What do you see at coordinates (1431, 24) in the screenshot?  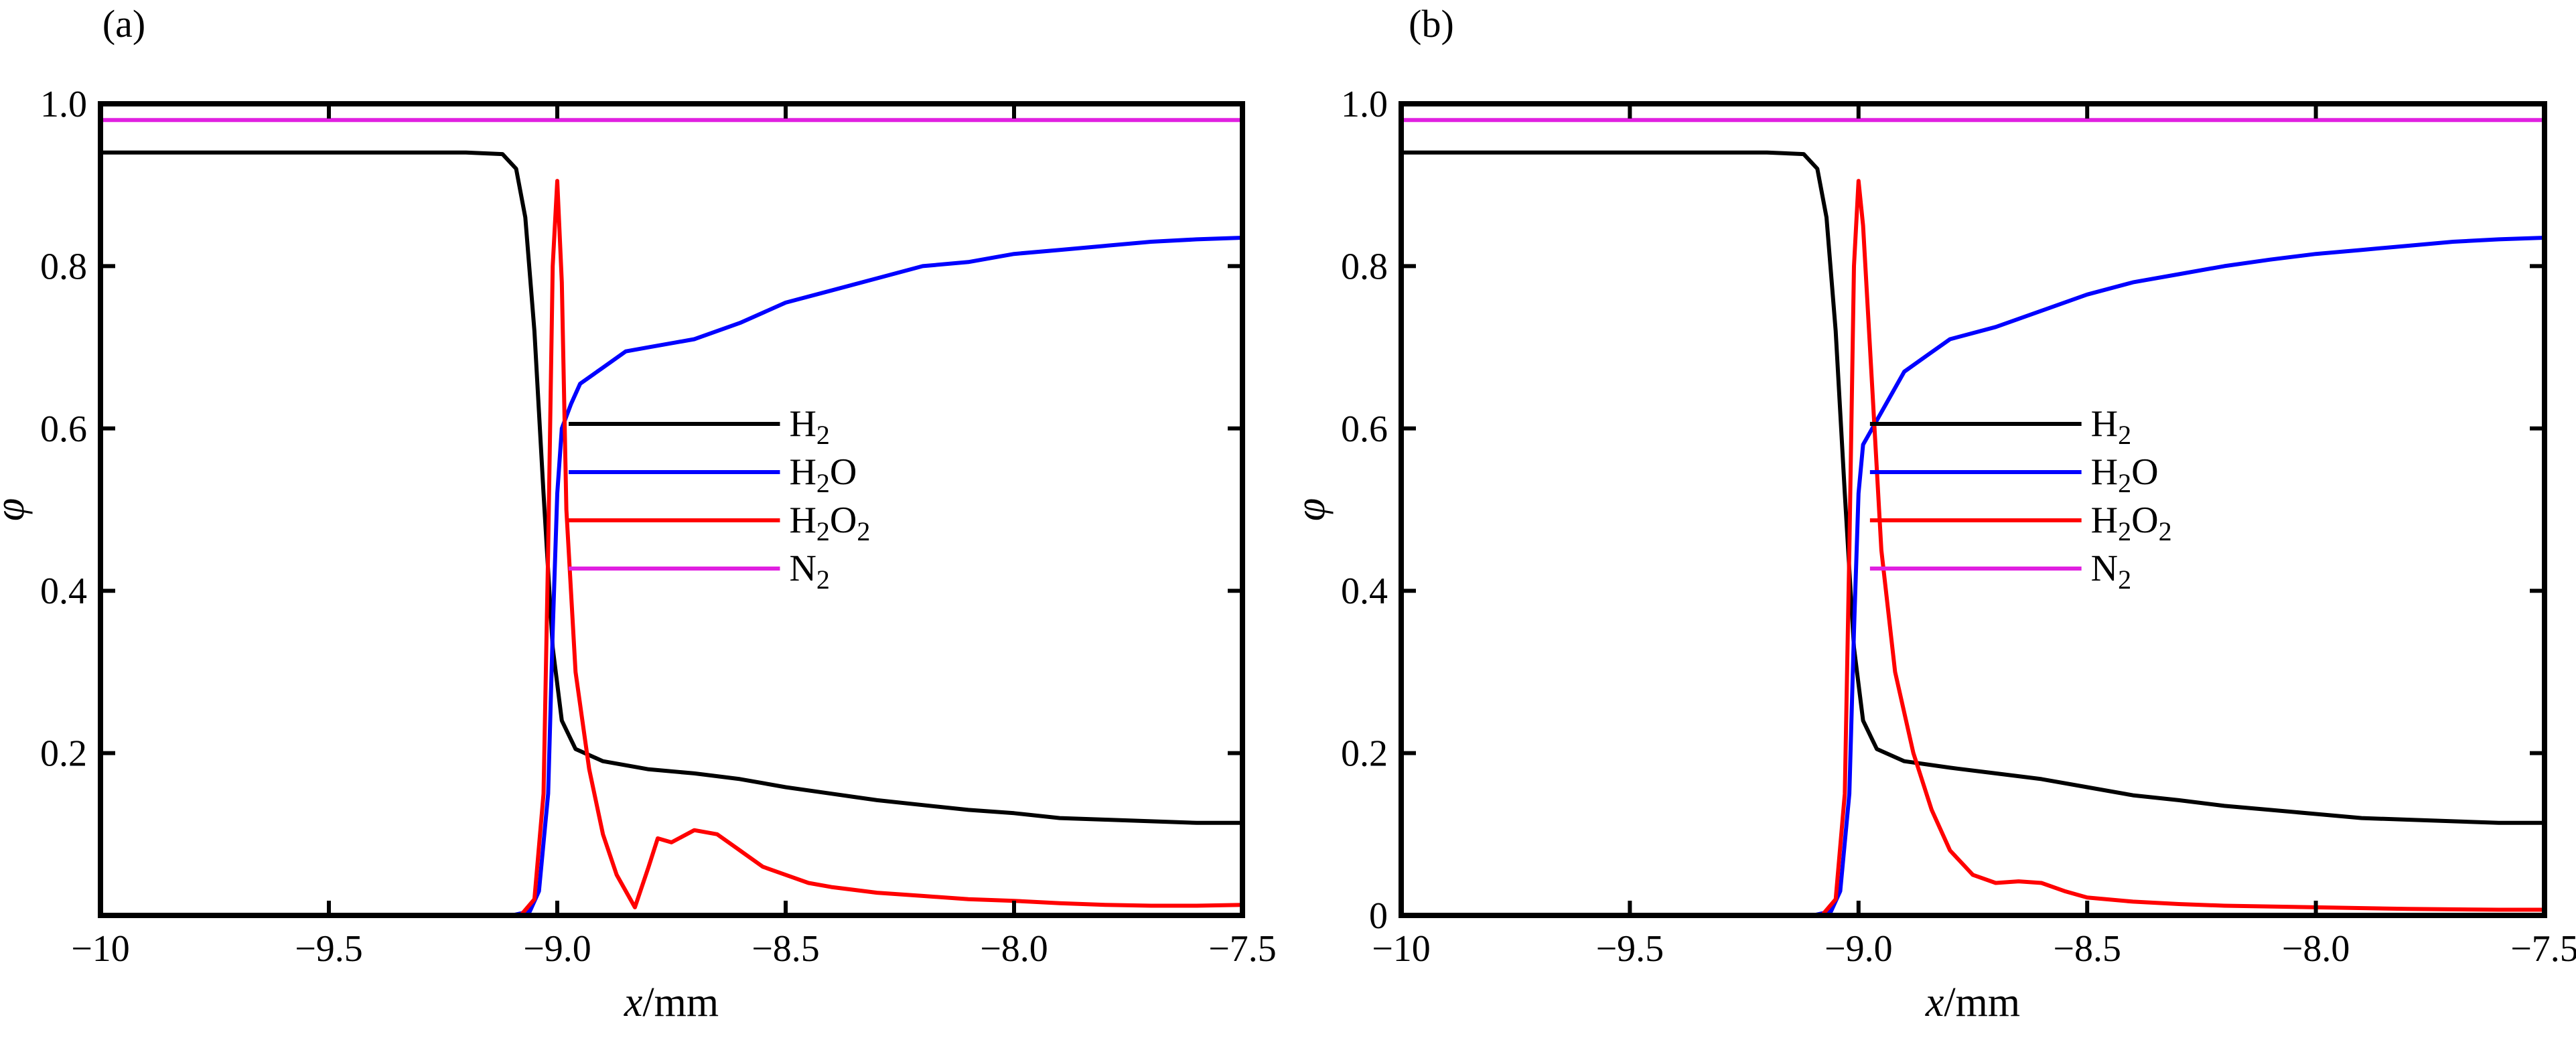 I see `panel-label: (b)` at bounding box center [1431, 24].